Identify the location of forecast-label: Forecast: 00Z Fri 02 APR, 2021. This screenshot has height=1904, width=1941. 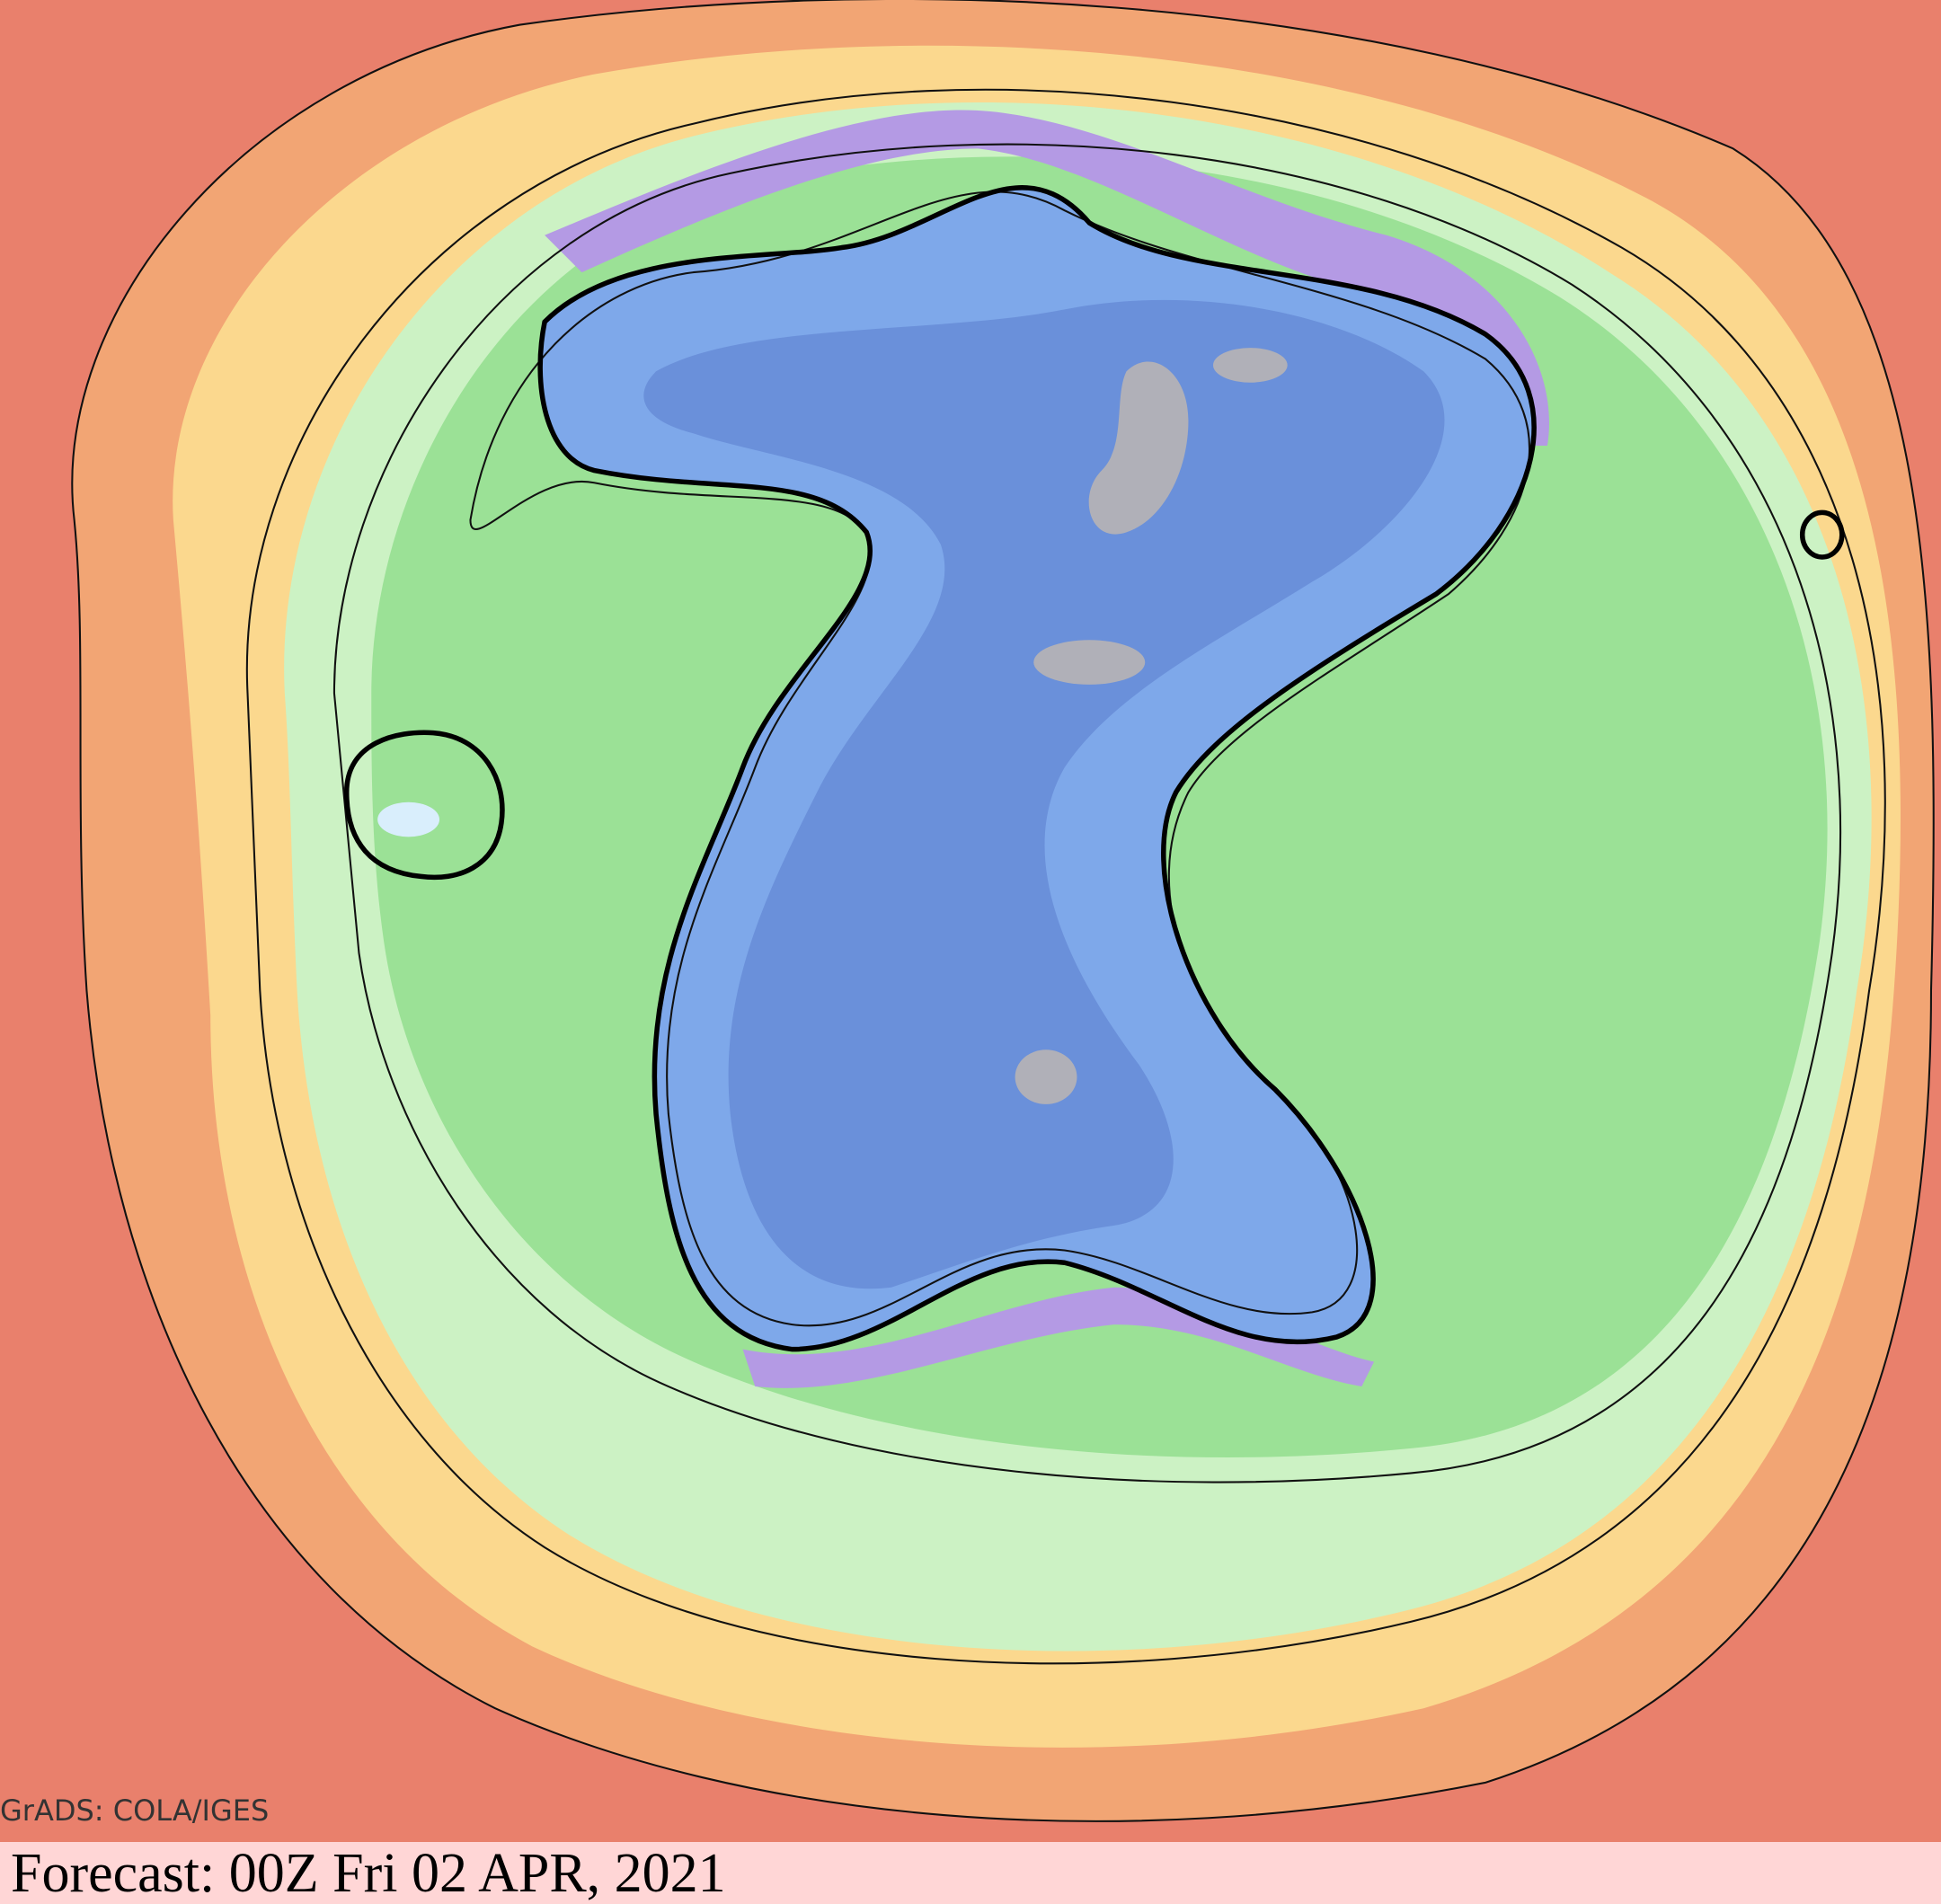
(368, 1874).